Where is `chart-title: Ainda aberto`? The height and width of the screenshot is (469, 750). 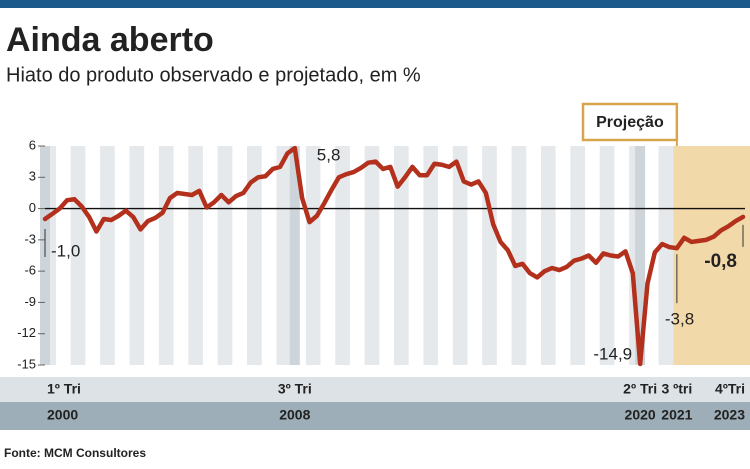 chart-title: Ainda aberto is located at coordinates (110, 40).